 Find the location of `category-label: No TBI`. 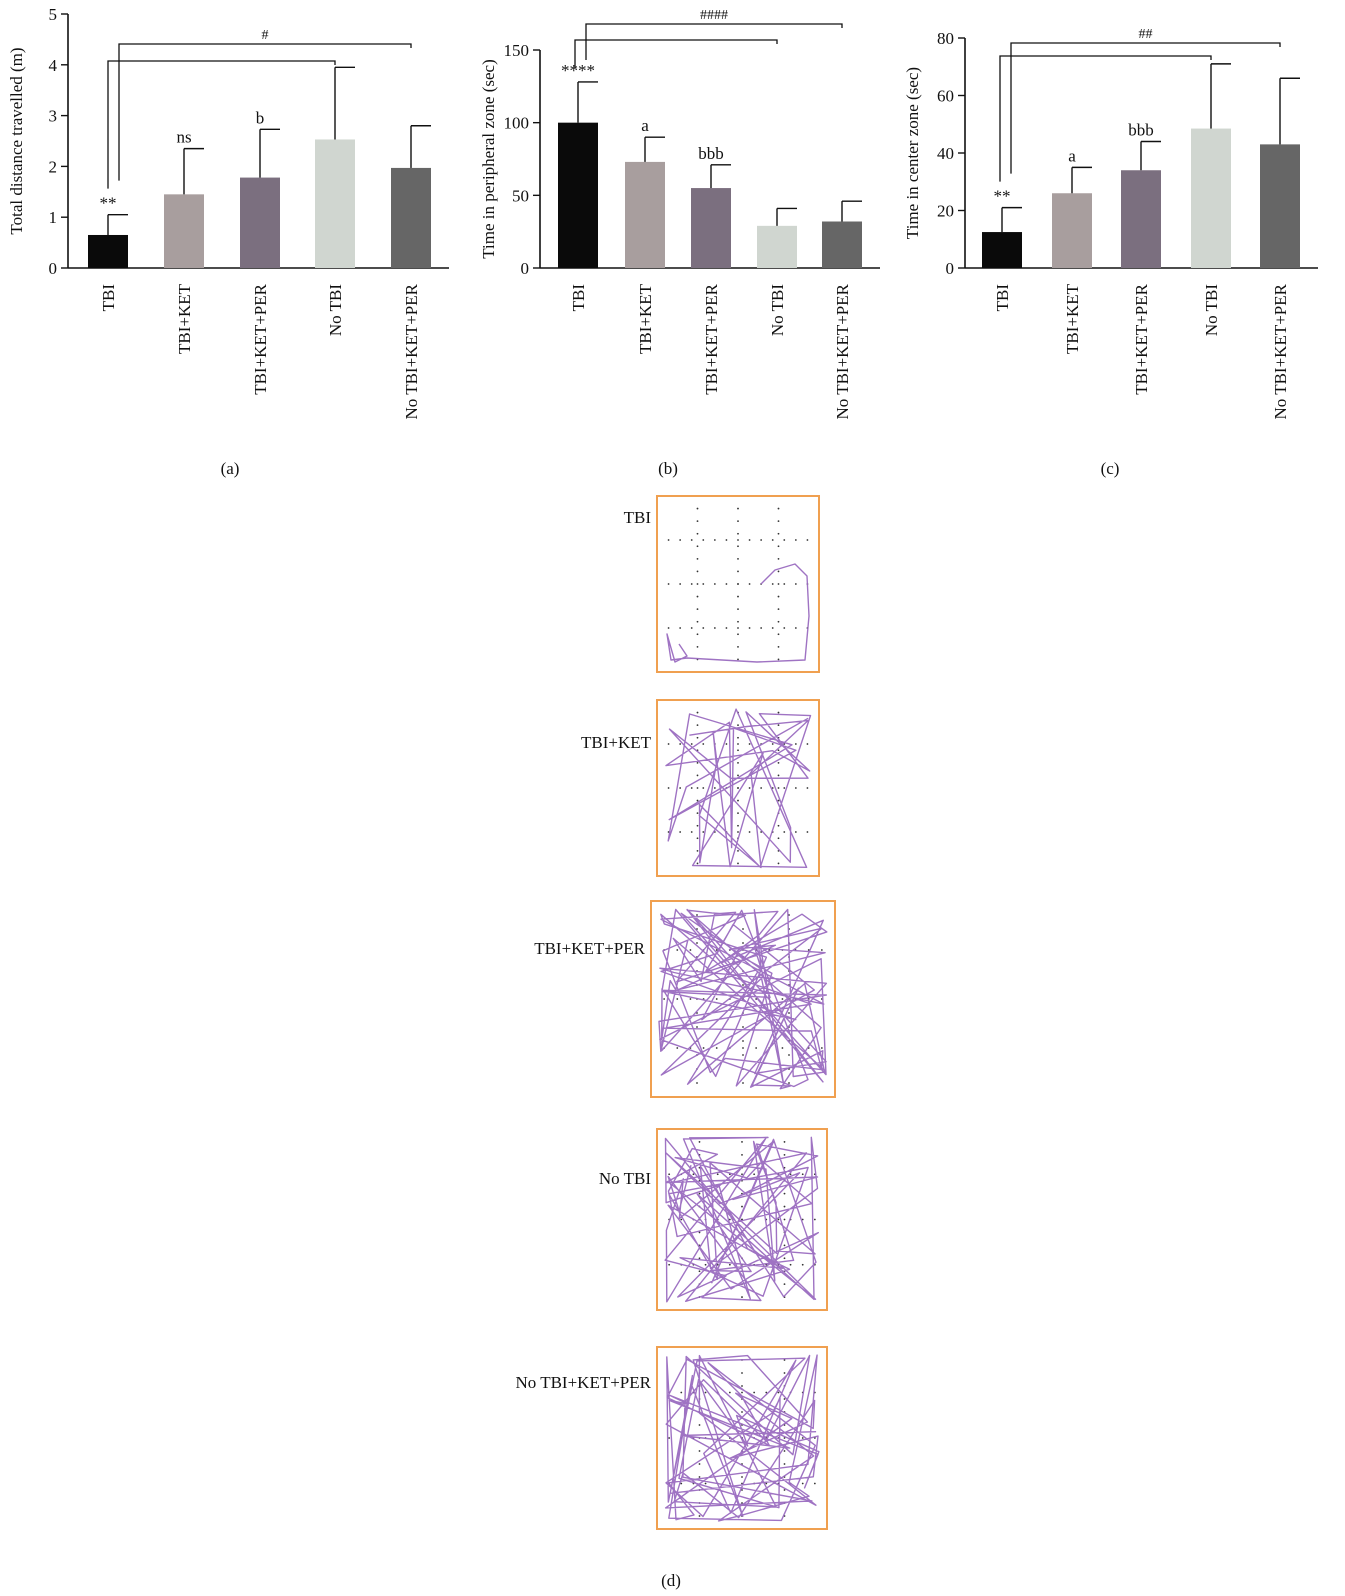

category-label: No TBI is located at coordinates (335, 310).